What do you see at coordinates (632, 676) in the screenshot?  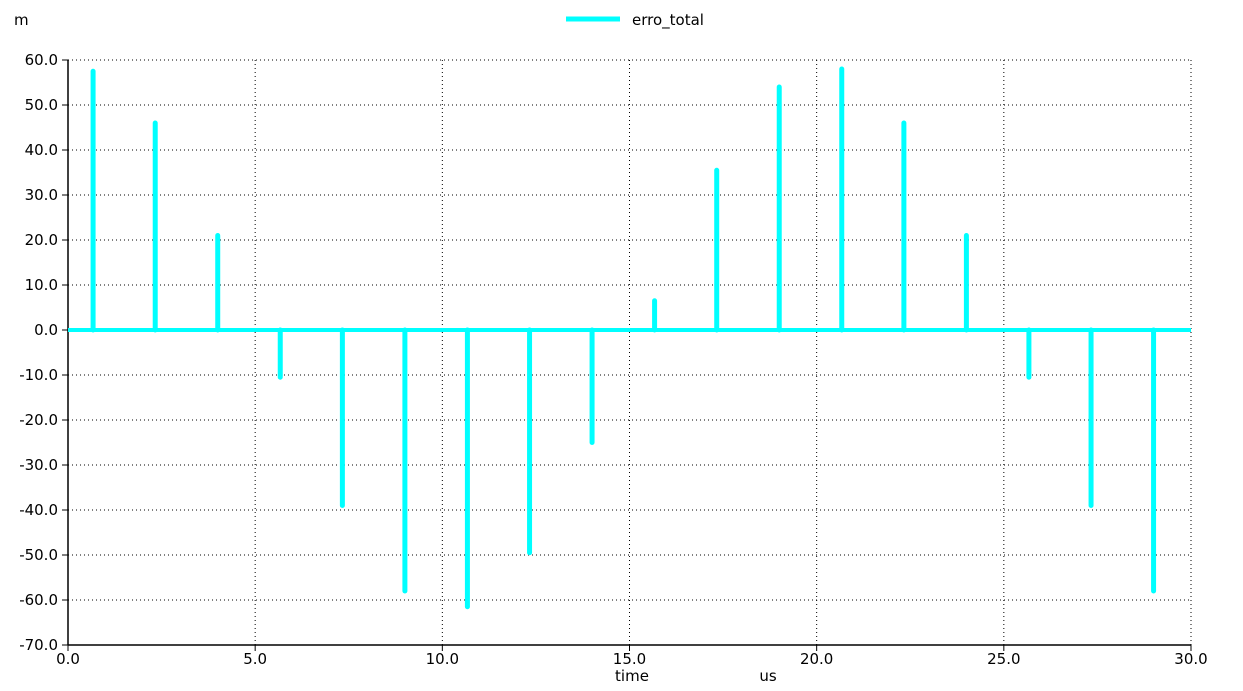 I see `x-axis-label: time` at bounding box center [632, 676].